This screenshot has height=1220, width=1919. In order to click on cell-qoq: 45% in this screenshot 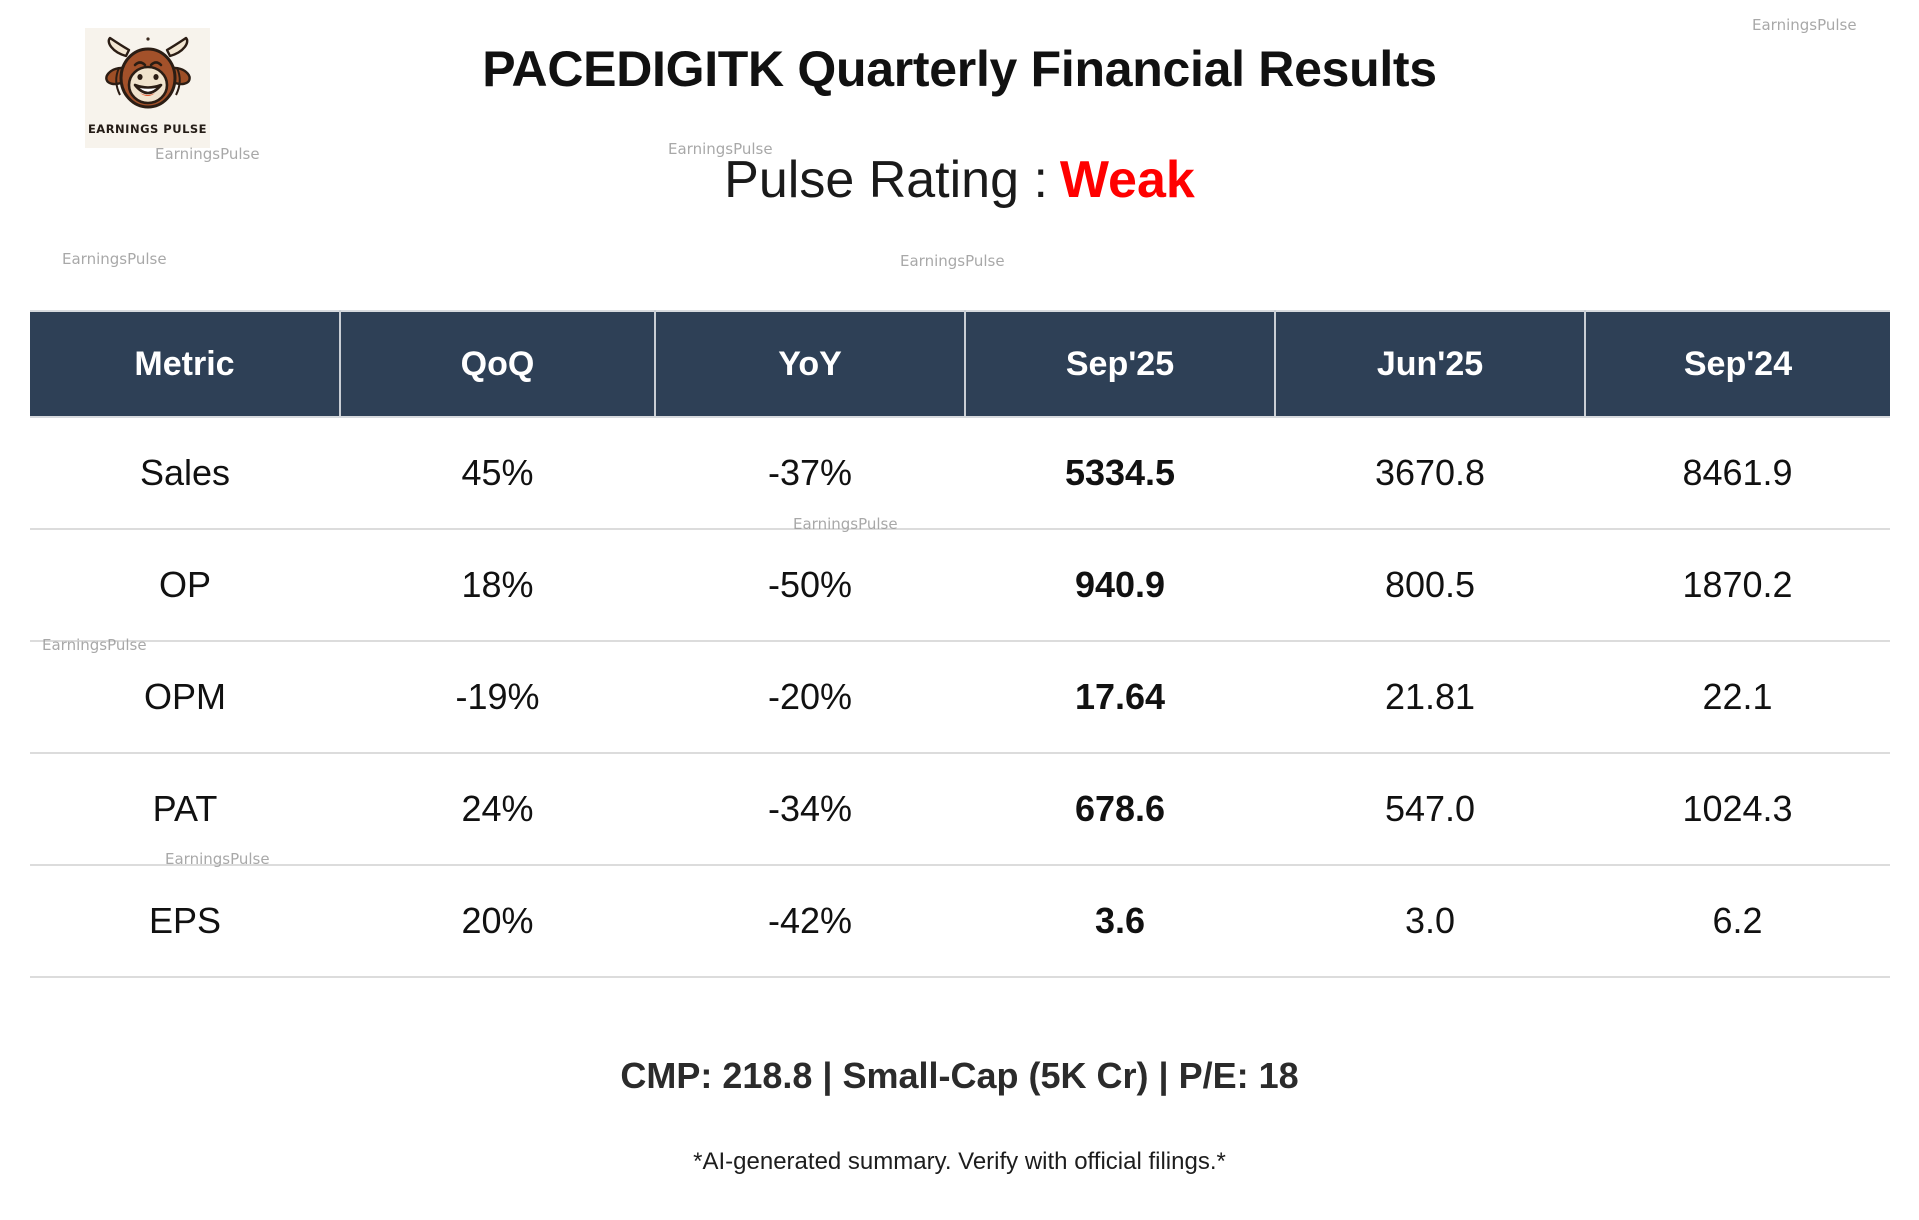, I will do `click(497, 473)`.